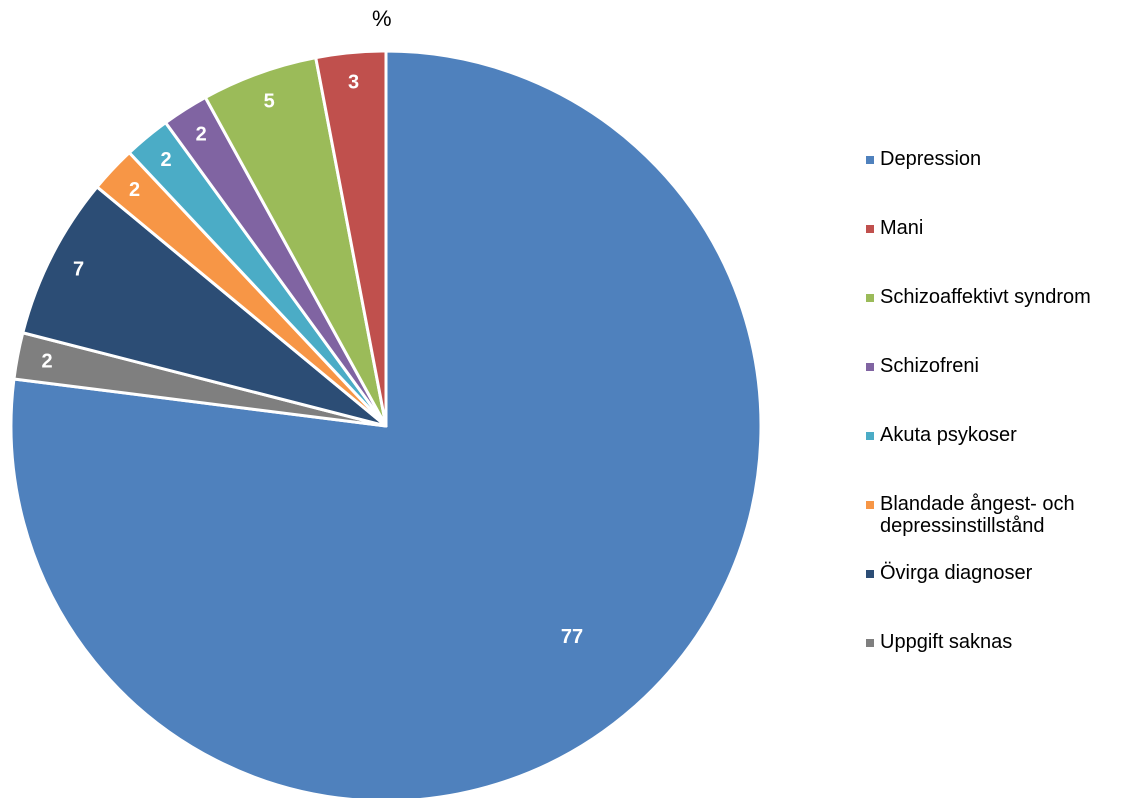 This screenshot has height=798, width=1138. I want to click on legend-item-5: Blandade ångest- och depressinstillstånd, so click(1001, 515).